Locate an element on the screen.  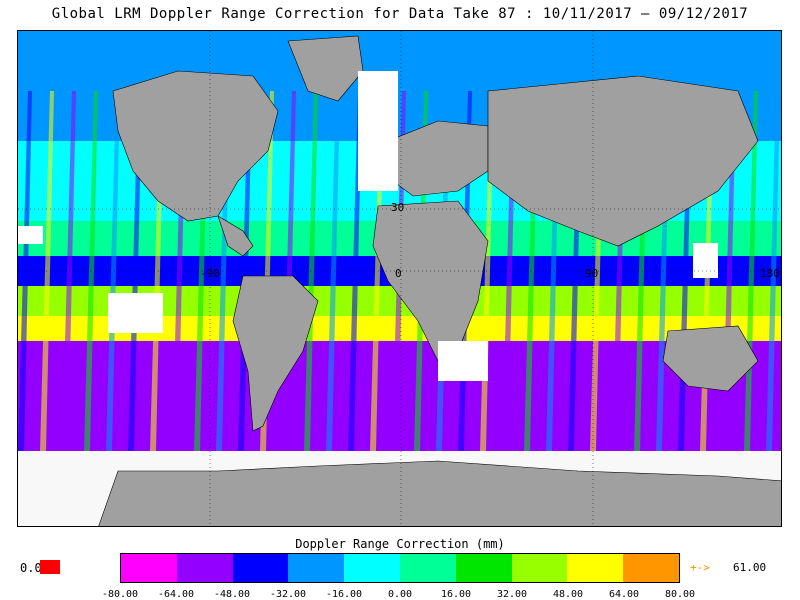
over-range-value: 61.00 is located at coordinates (750, 567).